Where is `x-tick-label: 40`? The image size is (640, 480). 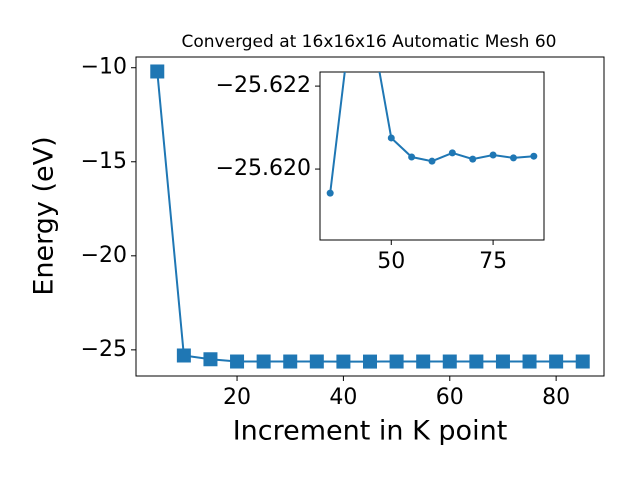 x-tick-label: 40 is located at coordinates (343, 397).